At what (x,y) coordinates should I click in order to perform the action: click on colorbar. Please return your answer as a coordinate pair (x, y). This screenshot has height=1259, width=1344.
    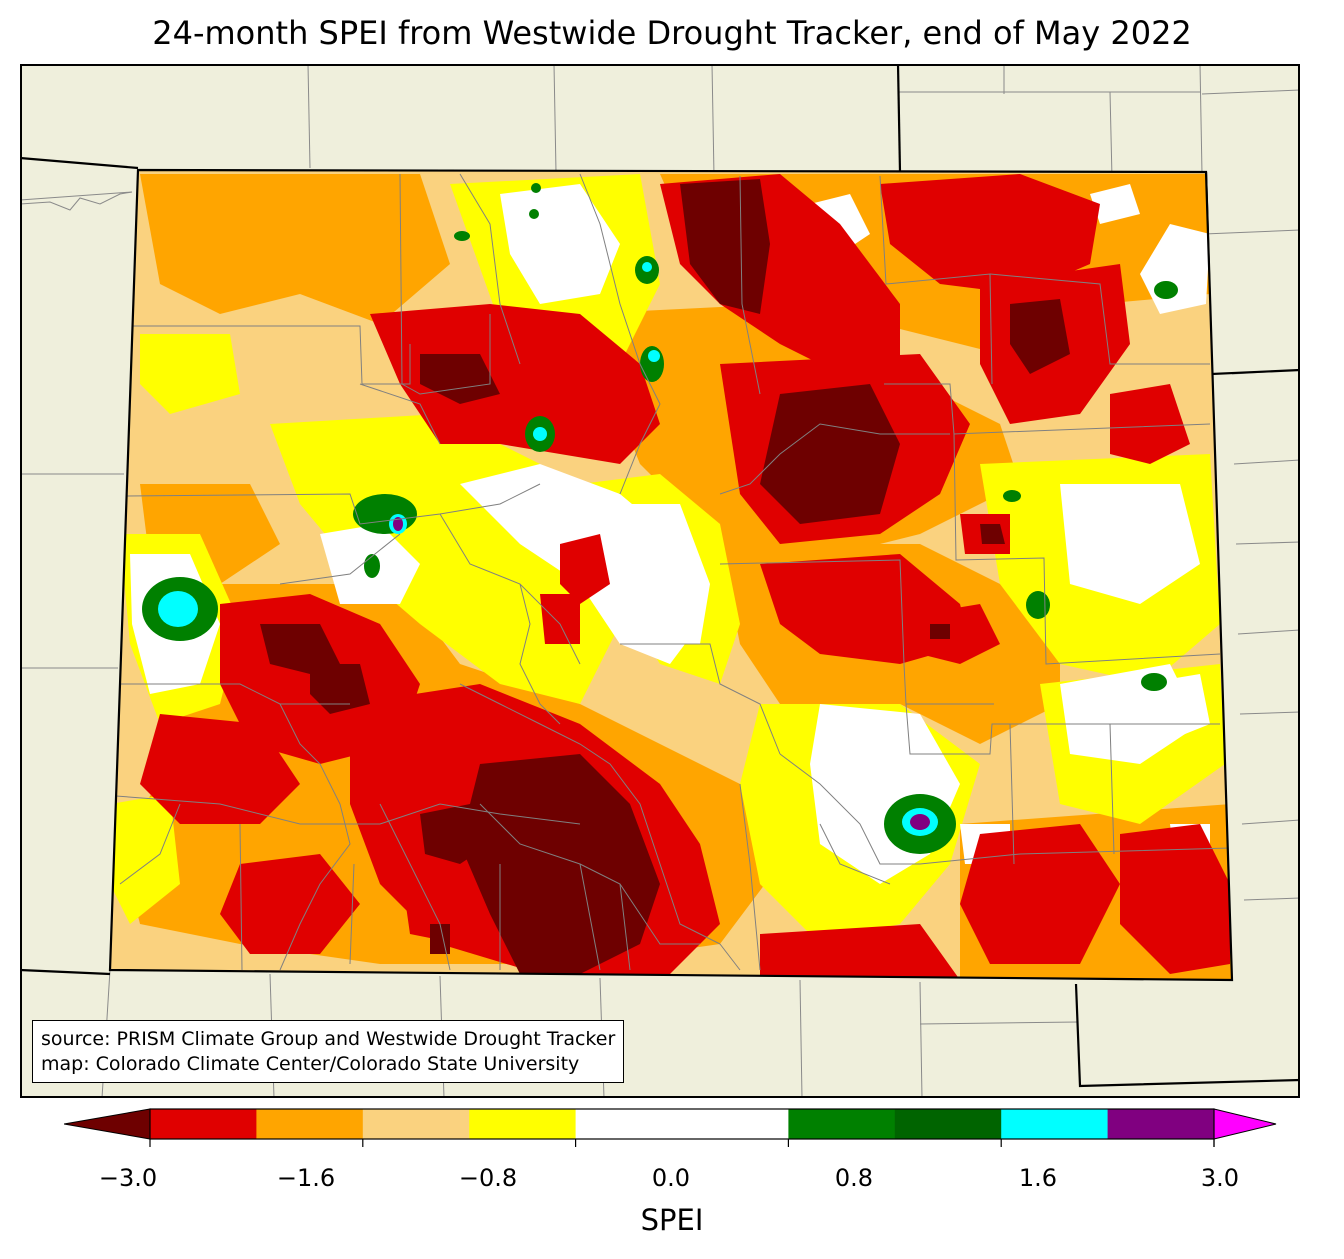
    Looking at the image, I should click on (670, 1136).